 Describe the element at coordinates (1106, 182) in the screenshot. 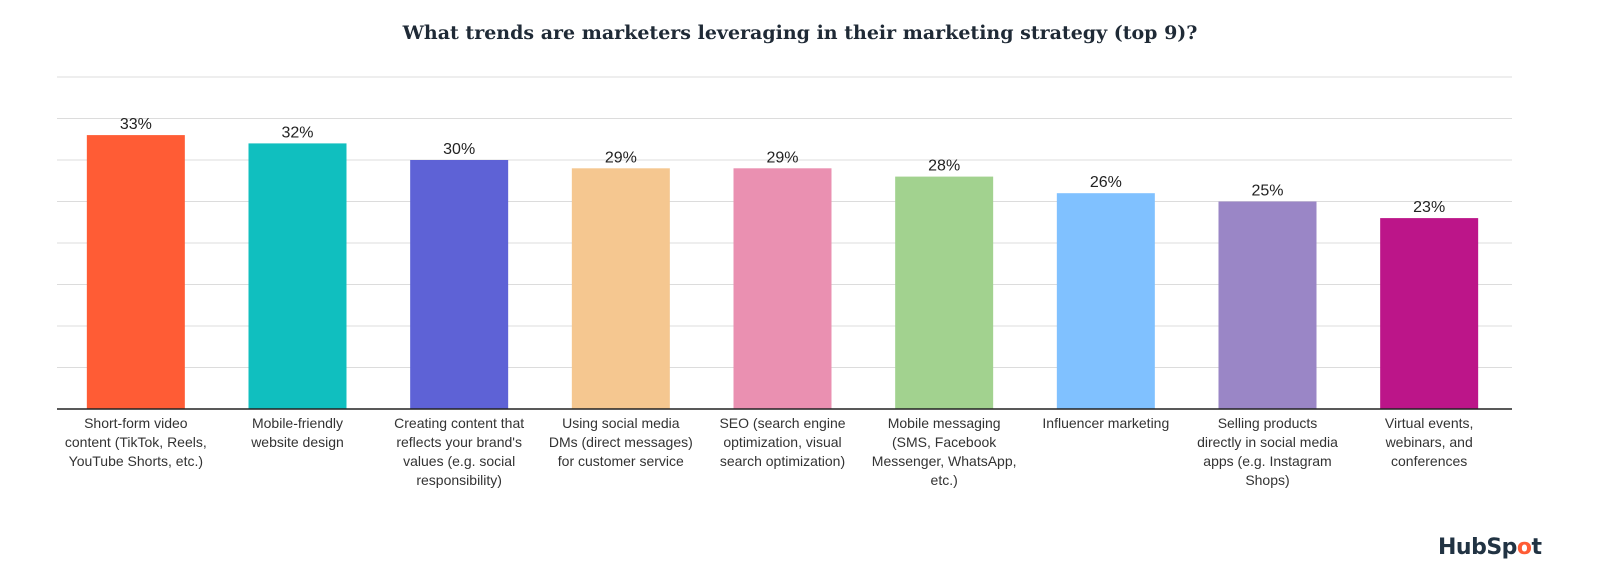

I see `data-label: 26%` at that location.